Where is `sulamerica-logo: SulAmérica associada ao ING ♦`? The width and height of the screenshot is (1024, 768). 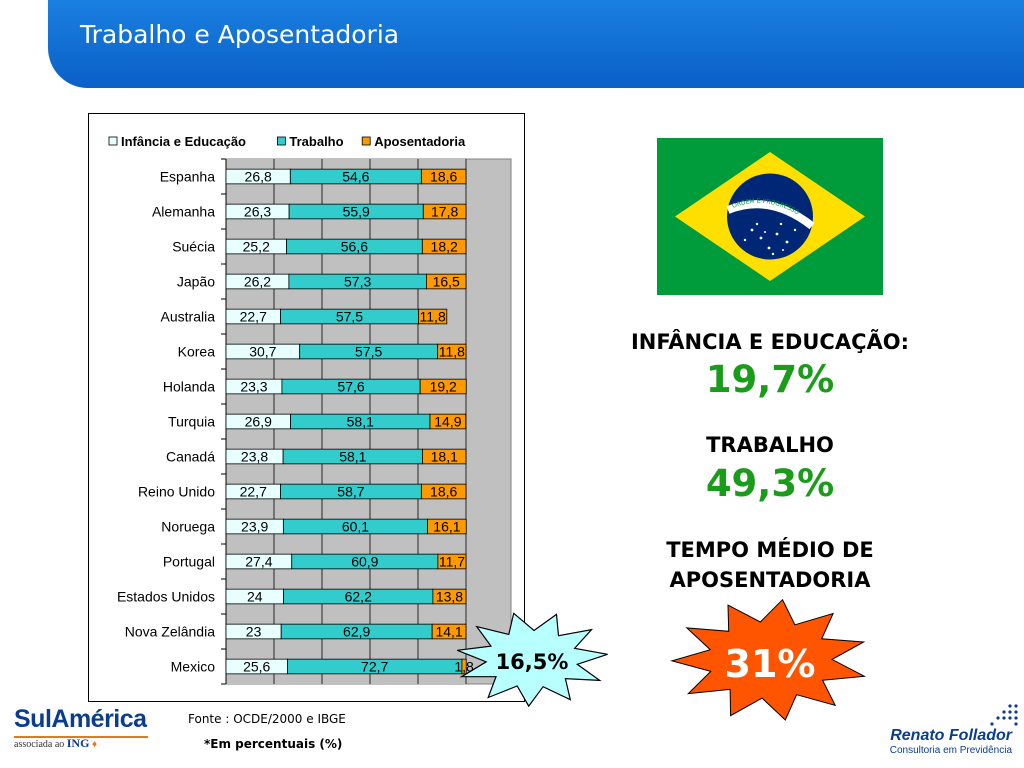
sulamerica-logo: SulAmérica associada ao ING ♦ is located at coordinates (81, 728).